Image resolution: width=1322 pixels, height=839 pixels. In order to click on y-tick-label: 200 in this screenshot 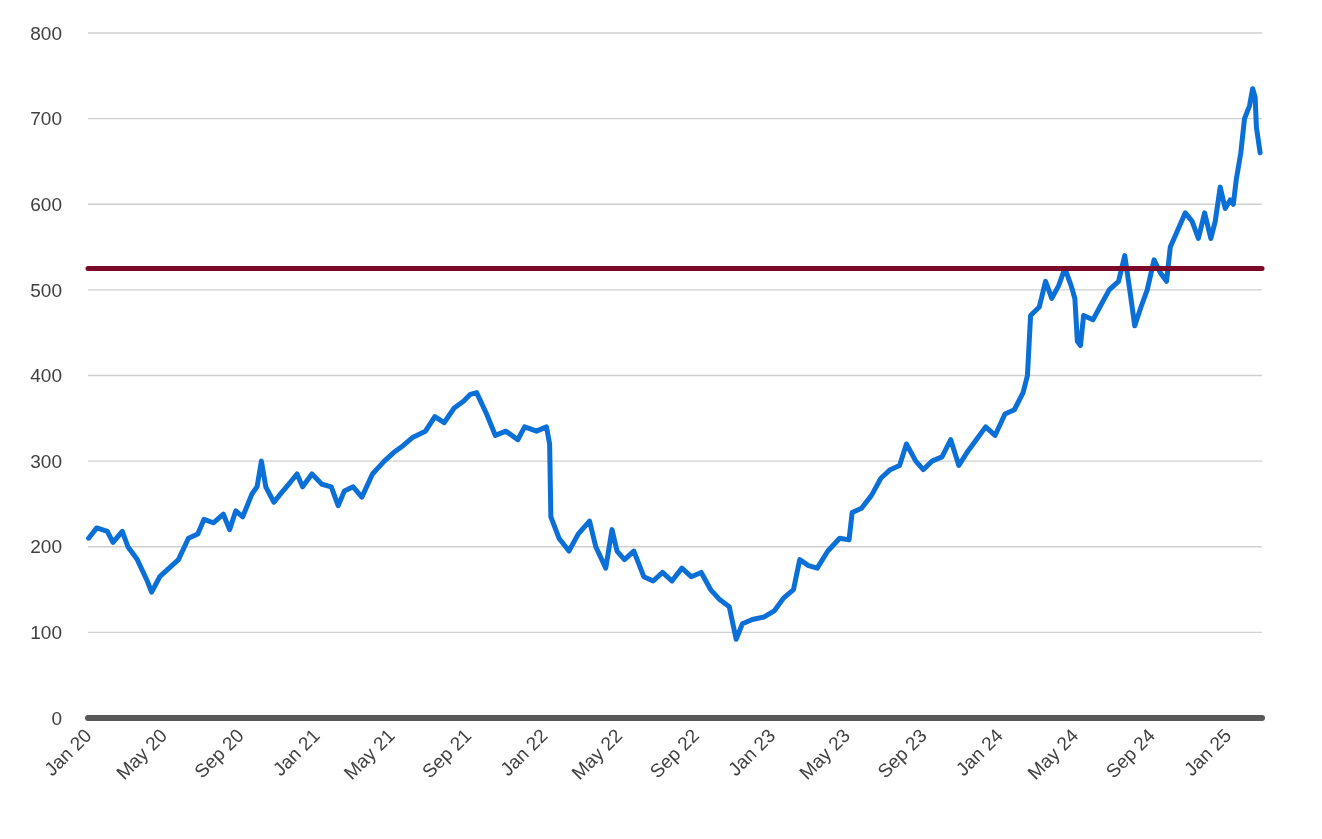, I will do `click(46, 547)`.